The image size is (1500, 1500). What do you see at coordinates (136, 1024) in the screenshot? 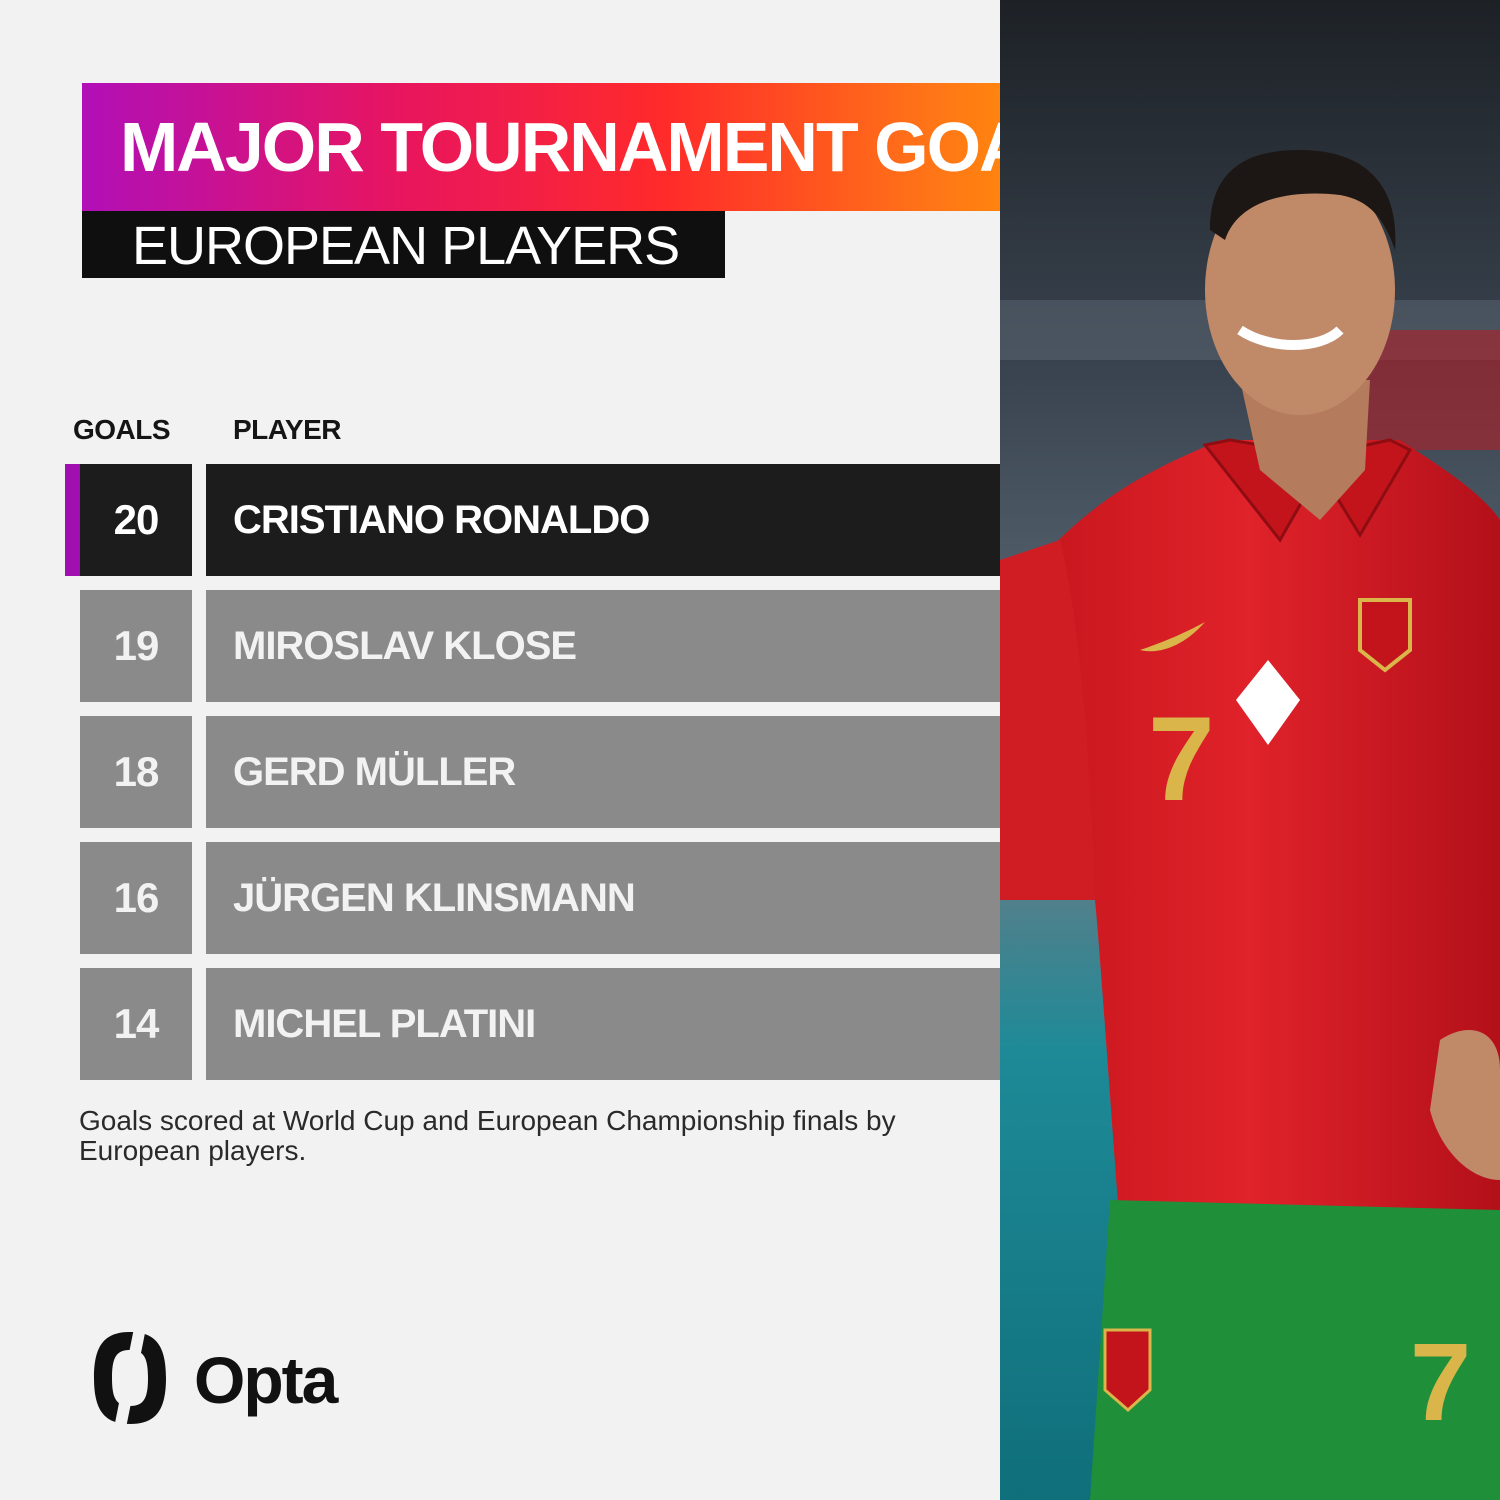
I see `goals-value: 14` at bounding box center [136, 1024].